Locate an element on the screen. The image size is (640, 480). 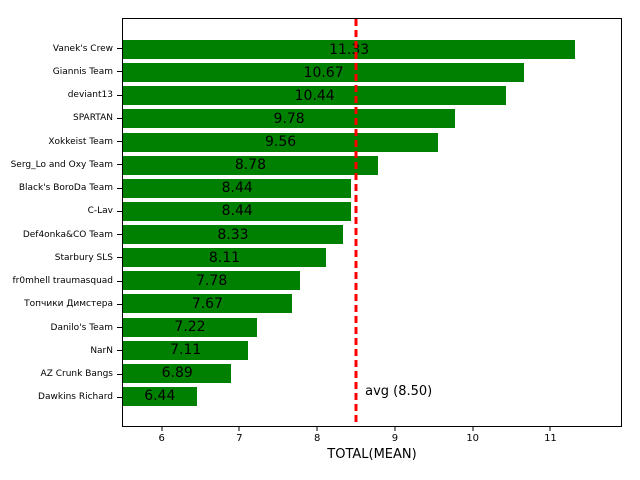
y-axis-row: C-Lav is located at coordinates (61, 211).